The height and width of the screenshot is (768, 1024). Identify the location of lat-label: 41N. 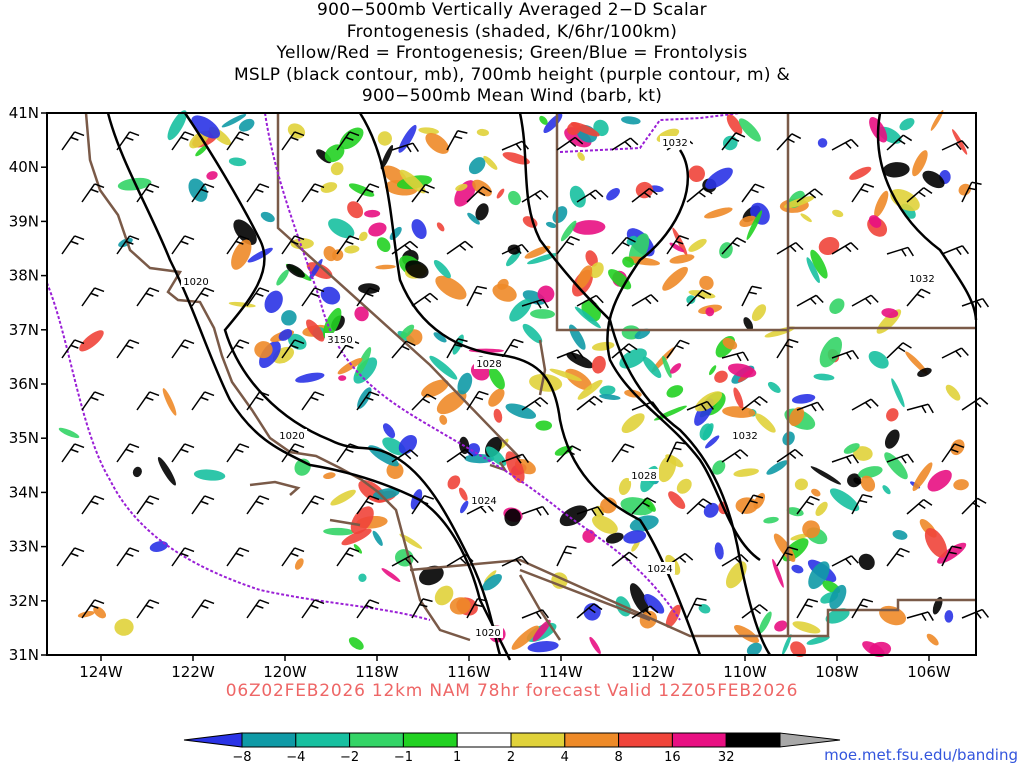
(24, 113).